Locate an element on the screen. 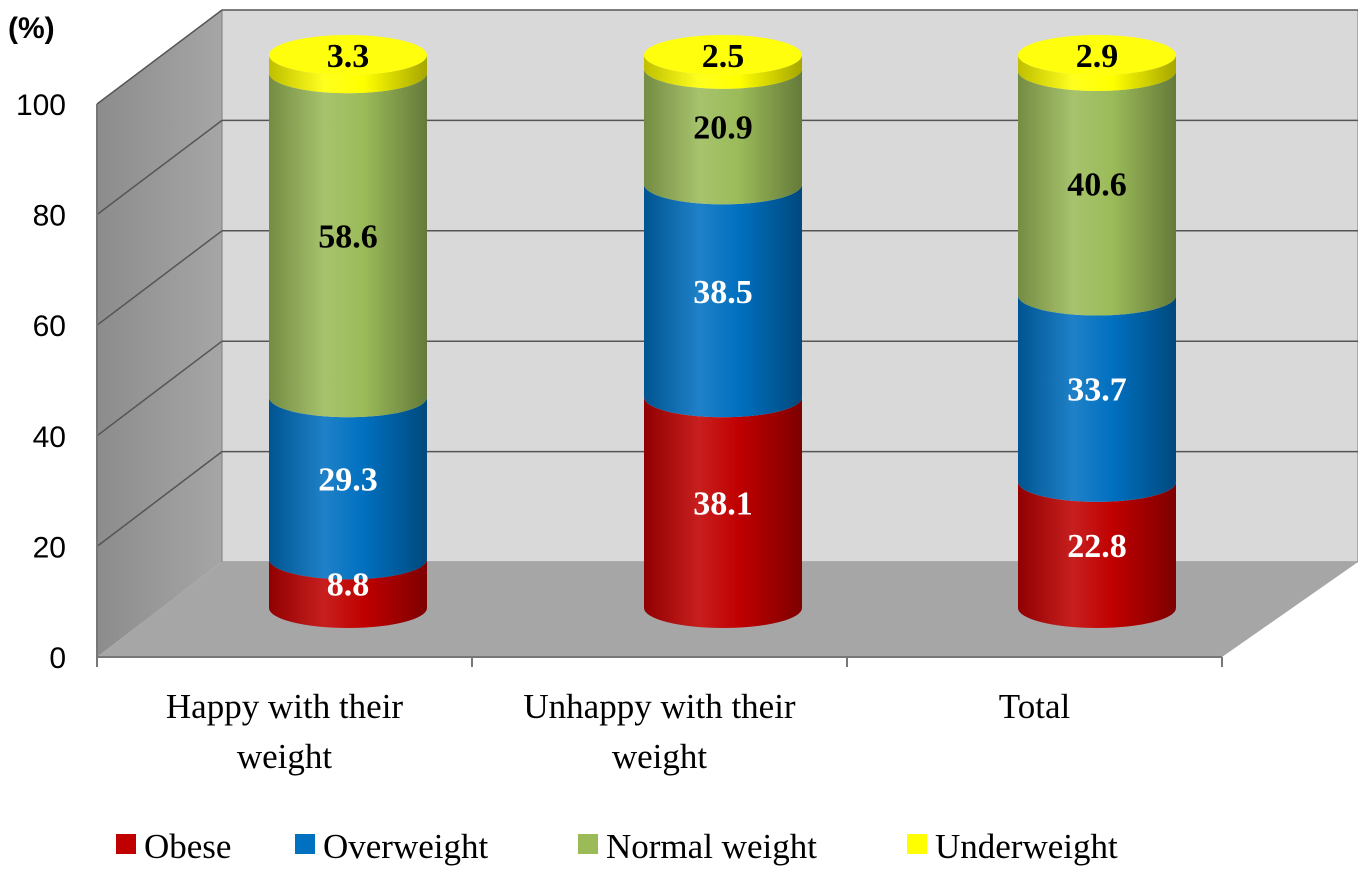 This screenshot has width=1358, height=874. legend: Obese Overweight Normal weight Underweight is located at coordinates (617, 846).